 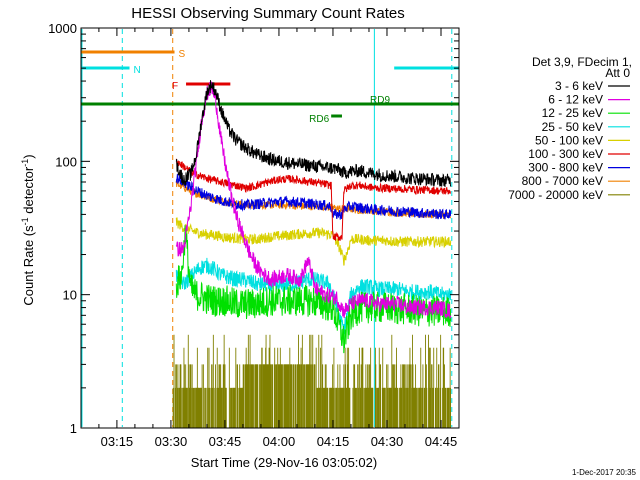 I want to click on chart-title: HESSI Observing Summary Count Rates, so click(x=267, y=13).